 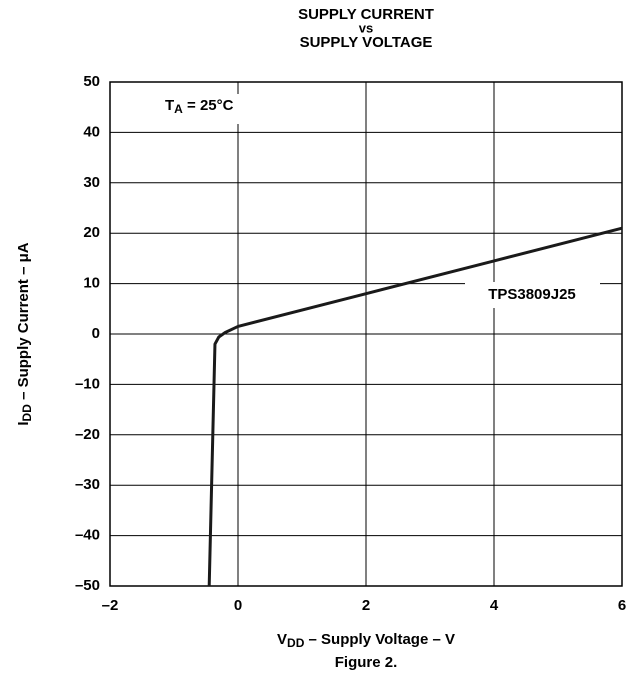 What do you see at coordinates (366, 14) in the screenshot?
I see `chart-title: SUPPLY CURRENT` at bounding box center [366, 14].